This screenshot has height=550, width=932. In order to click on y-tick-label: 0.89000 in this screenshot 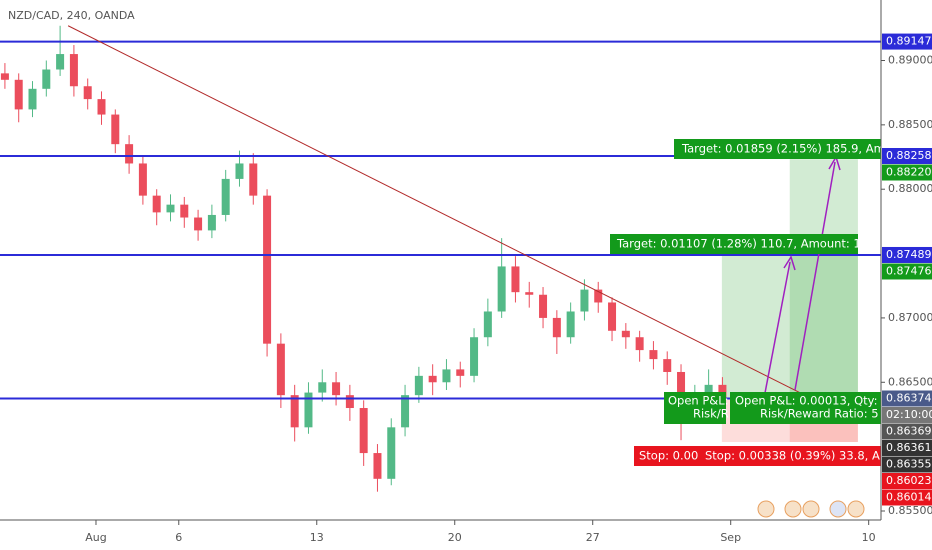, I will do `click(910, 59)`.